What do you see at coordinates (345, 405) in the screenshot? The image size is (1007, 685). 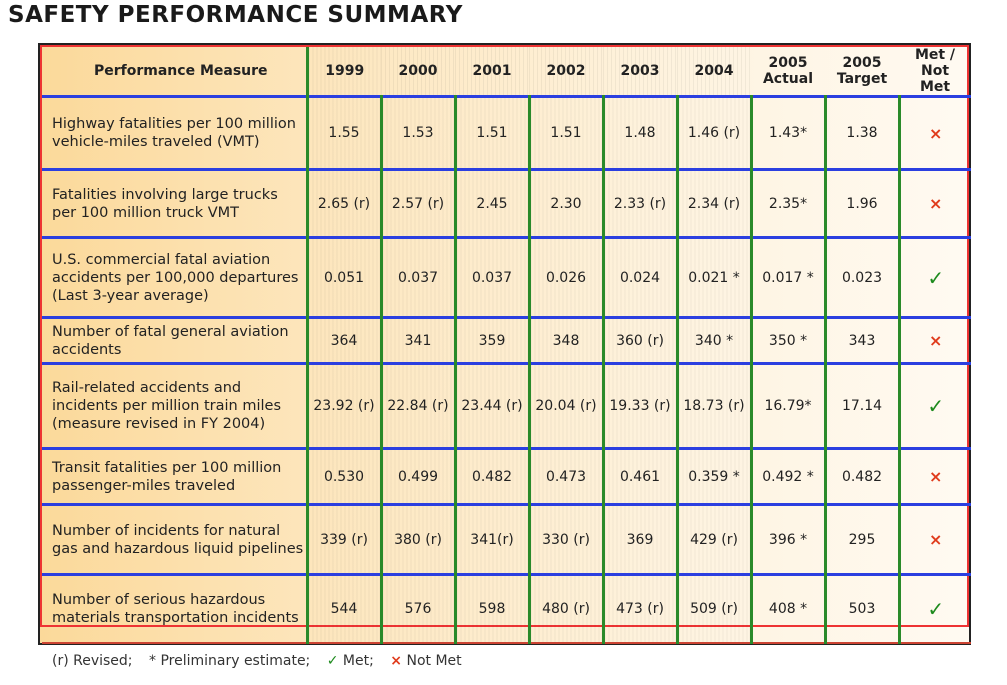 I see `value-cell: 23.92 (r)` at bounding box center [345, 405].